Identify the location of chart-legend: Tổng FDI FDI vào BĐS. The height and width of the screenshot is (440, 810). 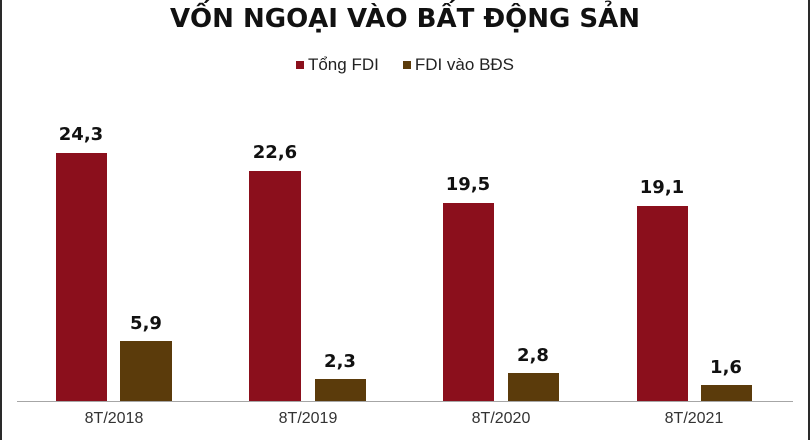
(405, 65).